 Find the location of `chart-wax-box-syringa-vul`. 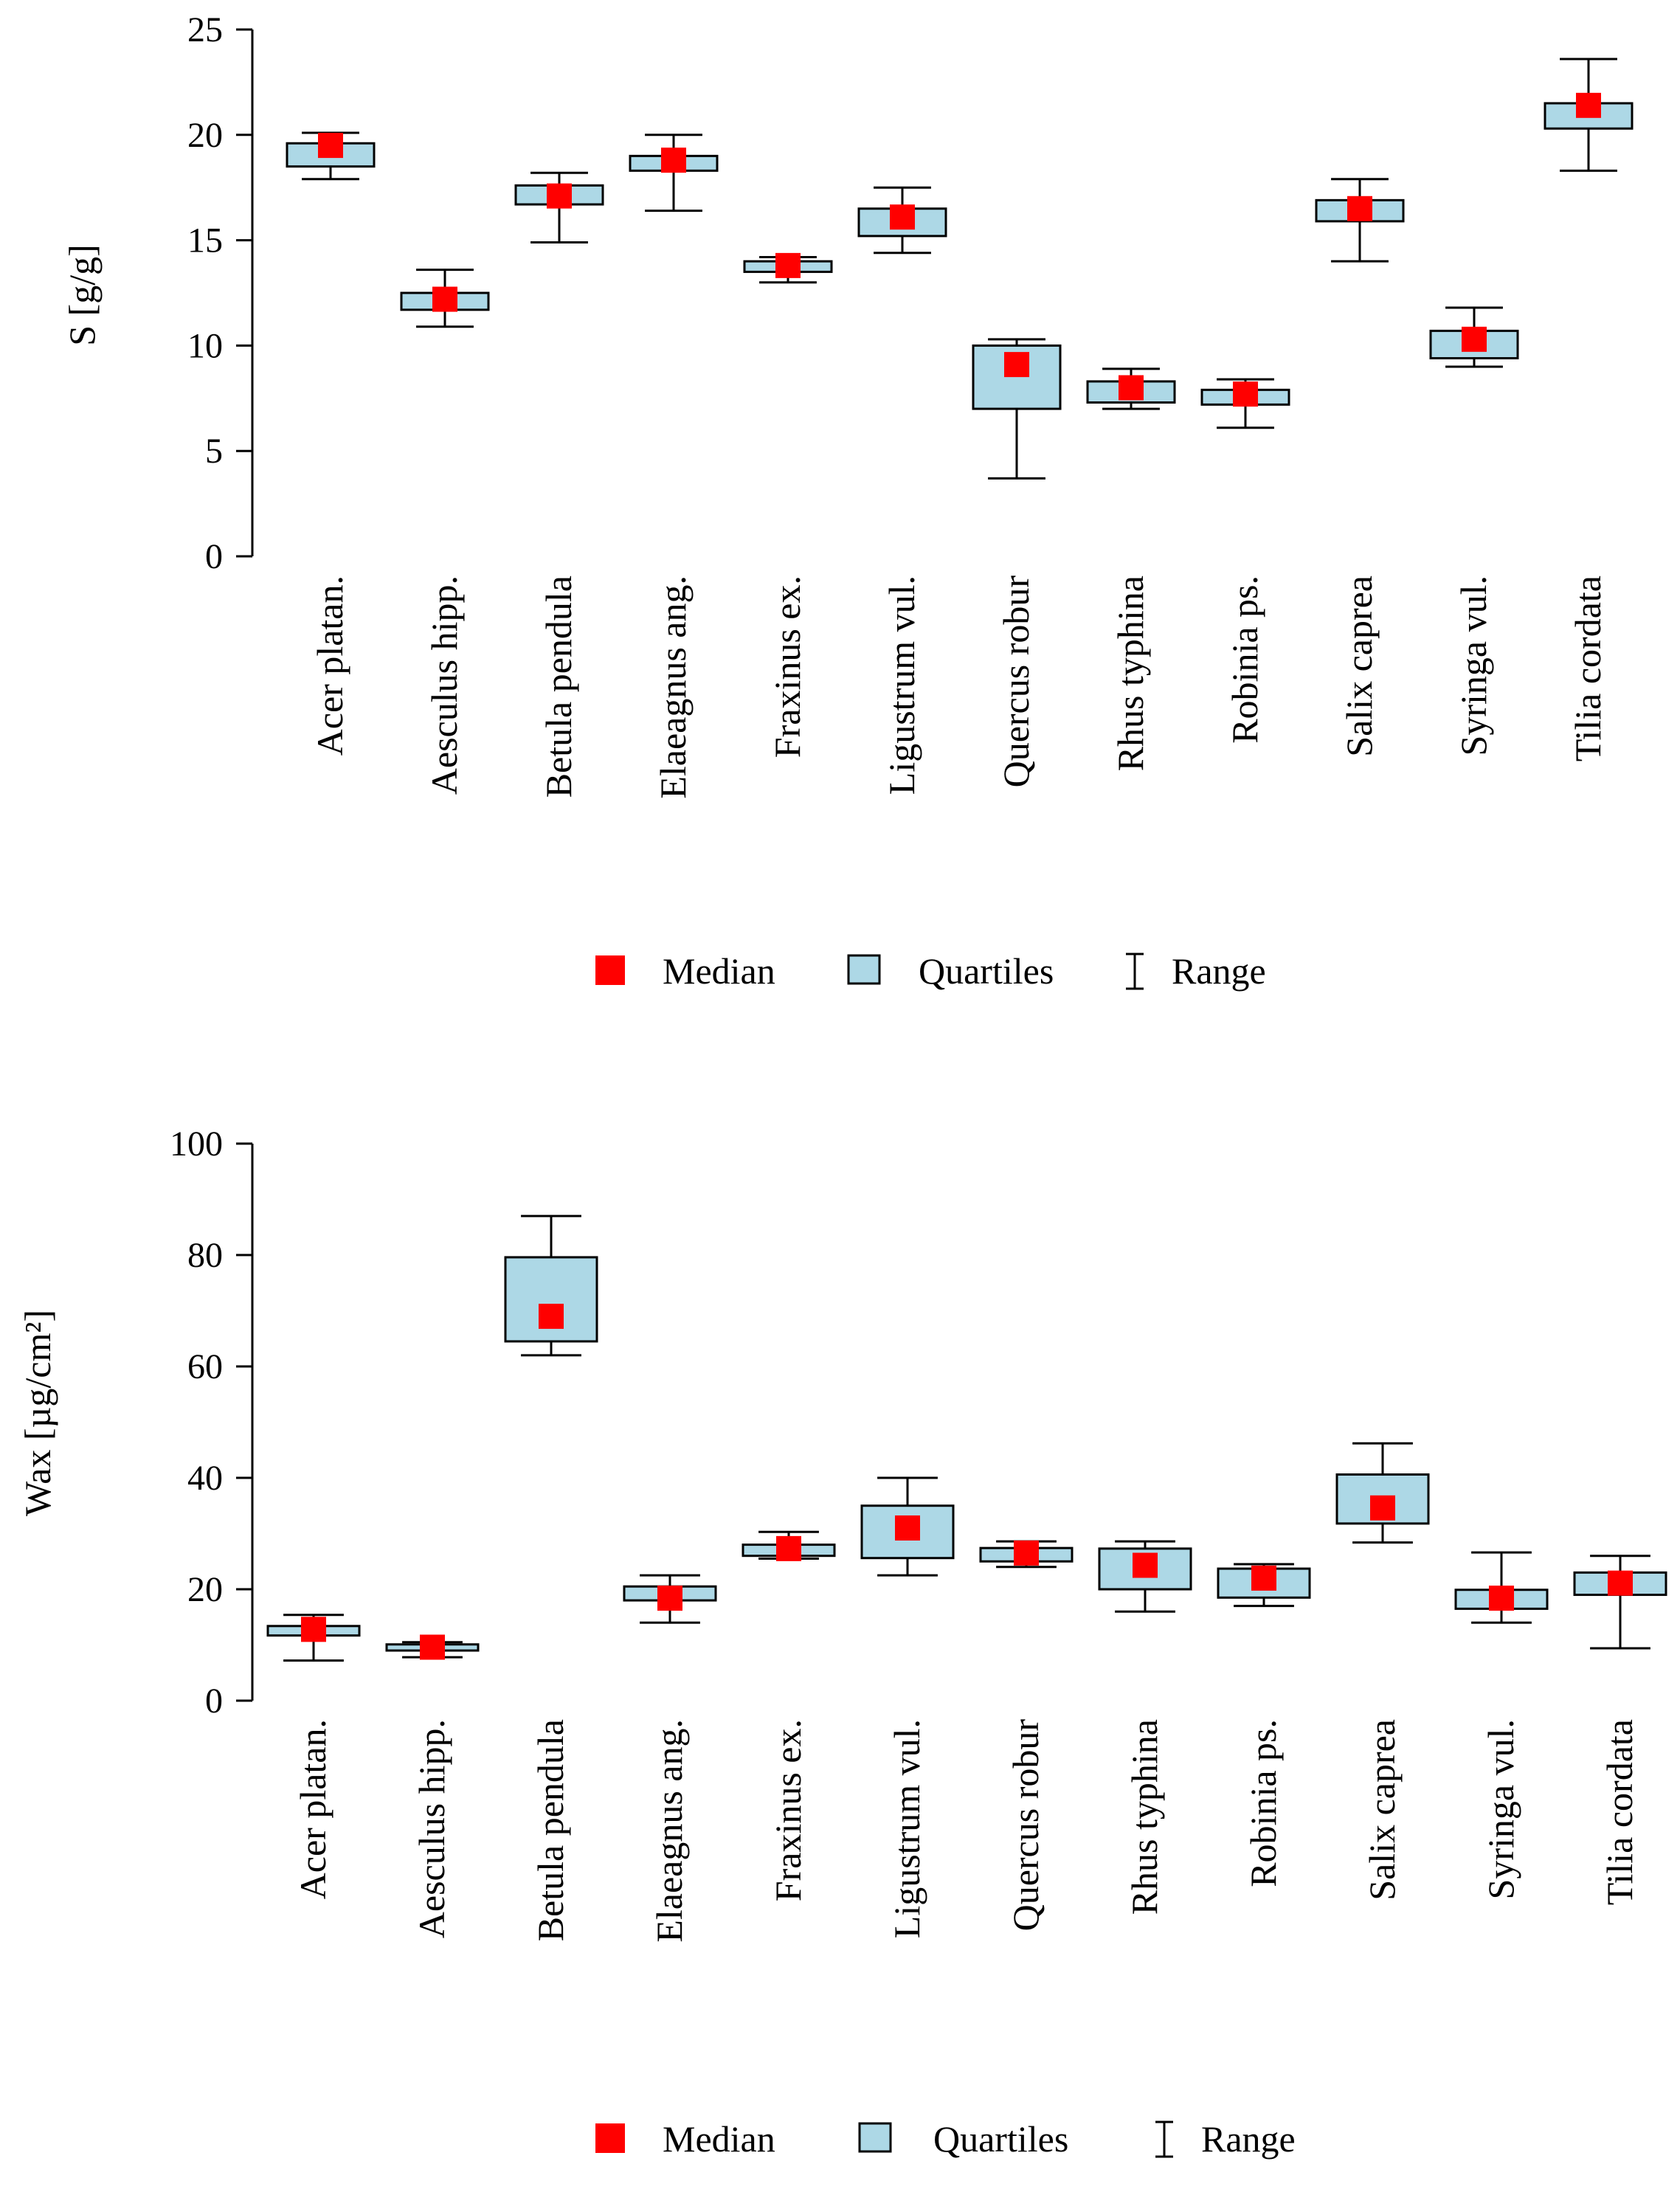

chart-wax-box-syringa-vul is located at coordinates (1501, 1588).